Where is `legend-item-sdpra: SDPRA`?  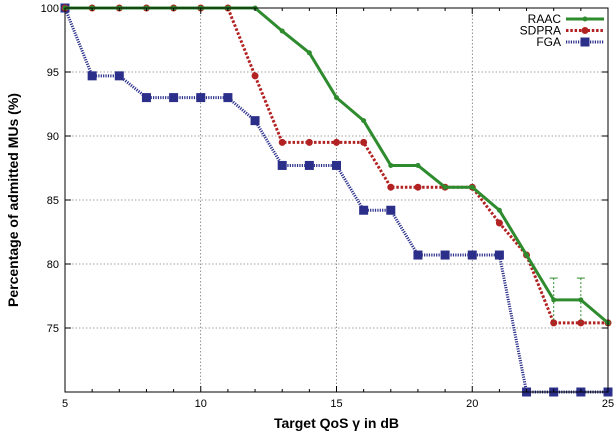 legend-item-sdpra: SDPRA is located at coordinates (562, 31).